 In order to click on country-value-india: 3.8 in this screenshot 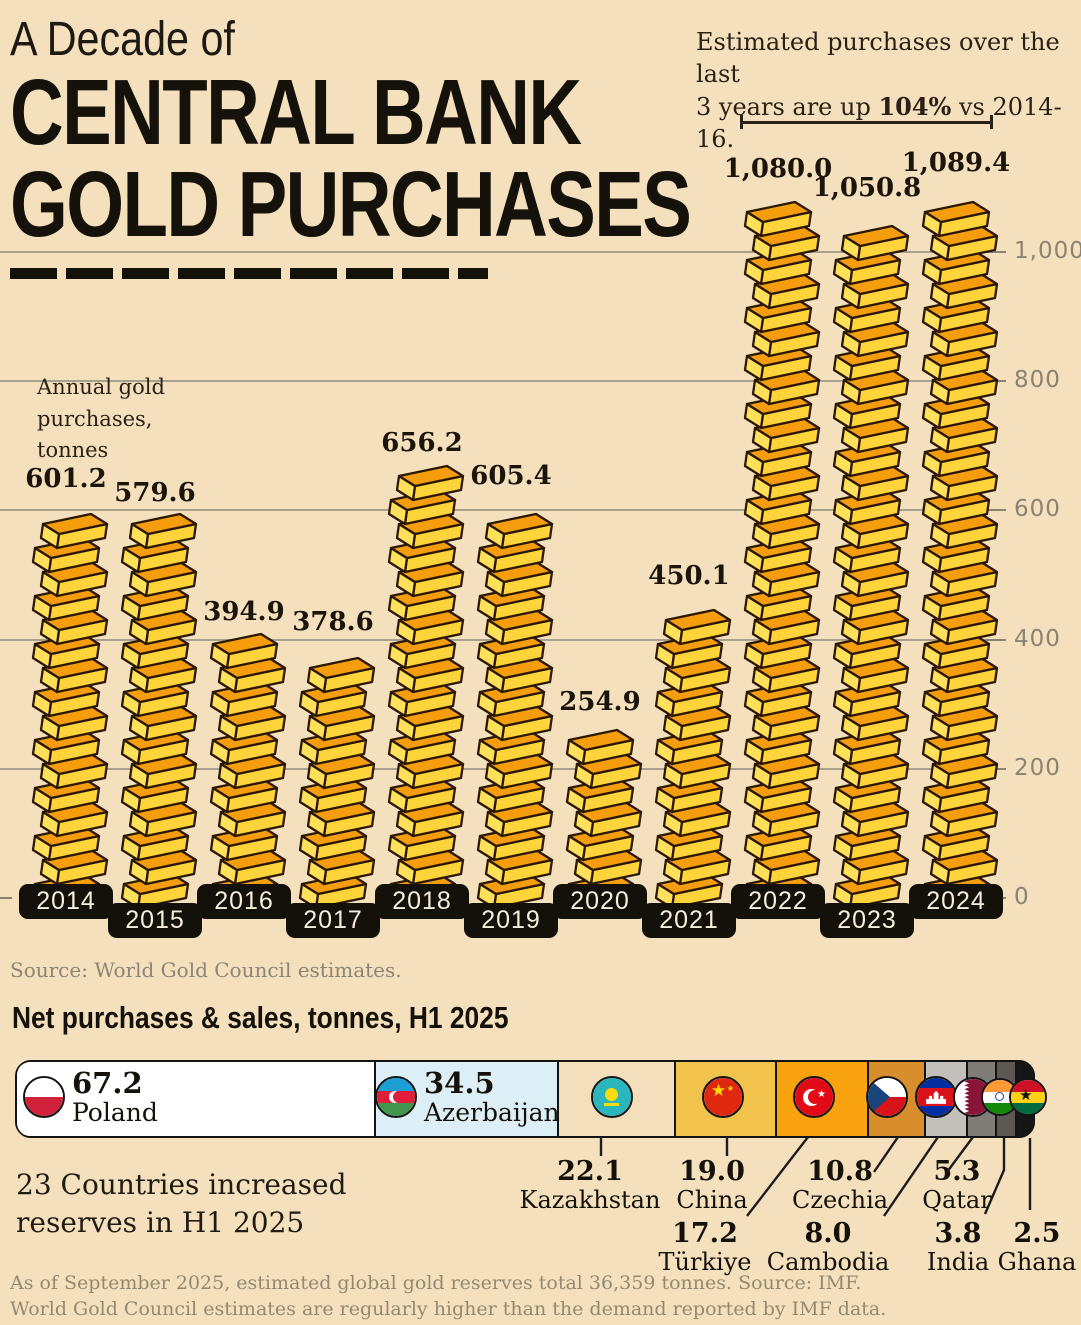, I will do `click(958, 1233)`.